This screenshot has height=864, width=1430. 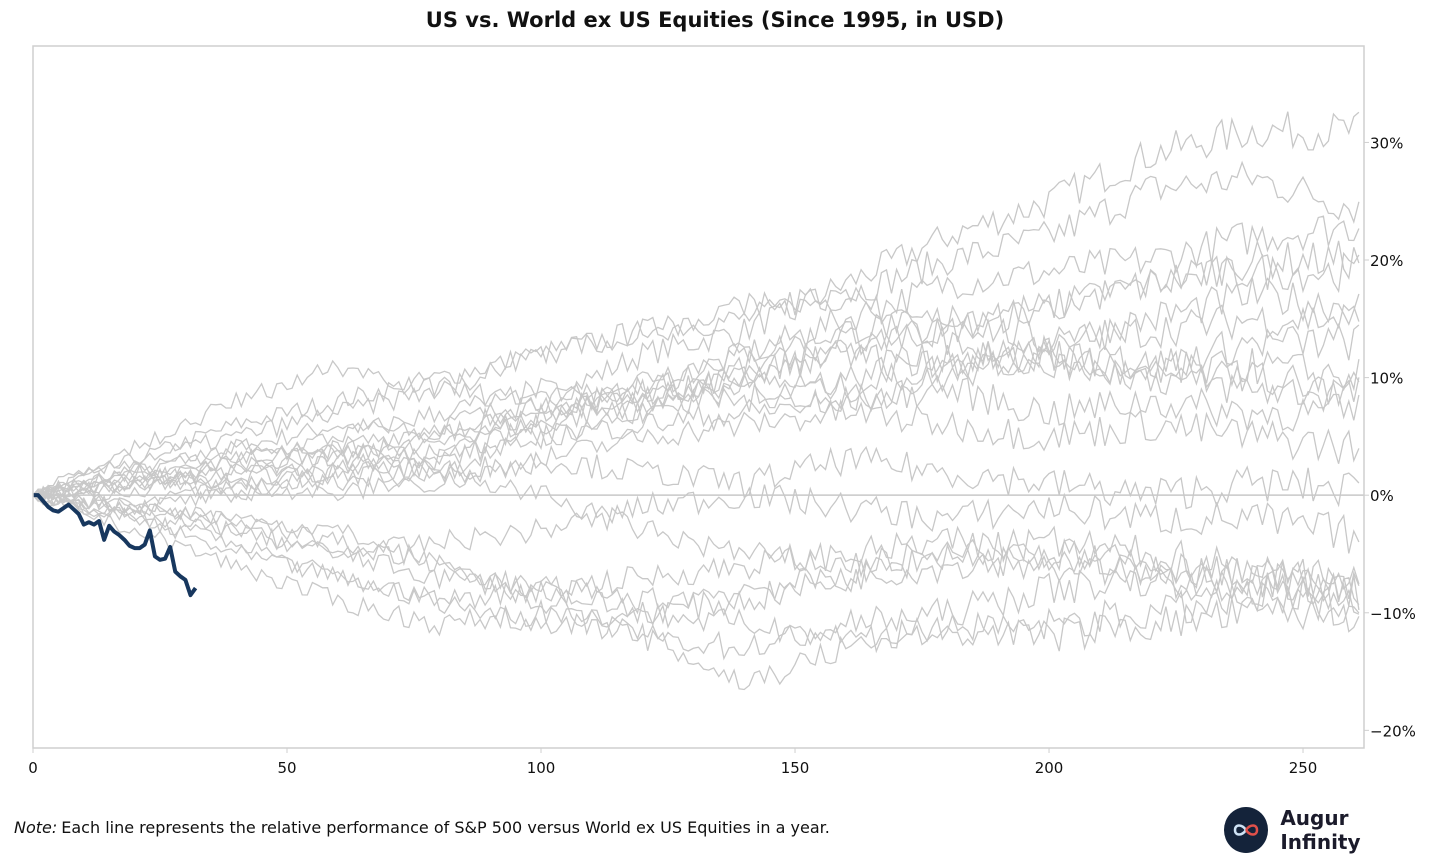 What do you see at coordinates (1386, 143) in the screenshot?
I see `y-tick-label: 30%` at bounding box center [1386, 143].